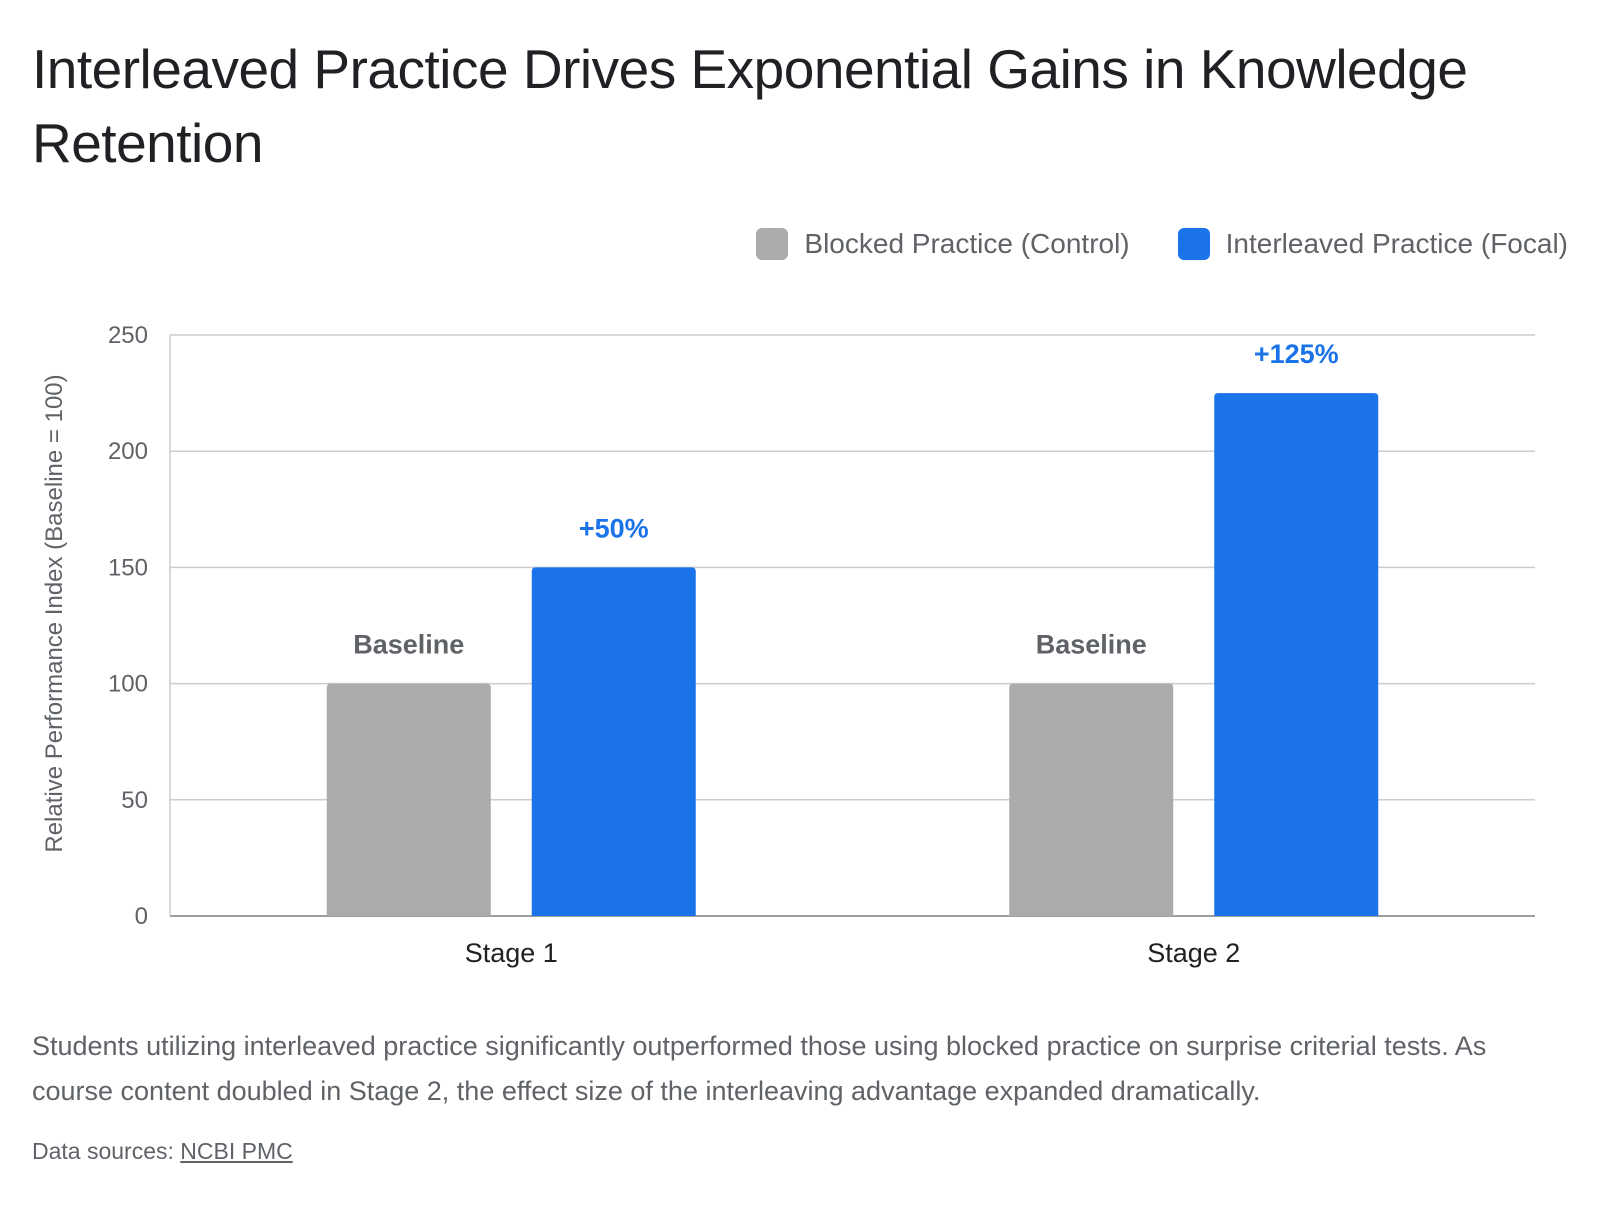  I want to click on y-tick-label: 0, so click(141, 916).